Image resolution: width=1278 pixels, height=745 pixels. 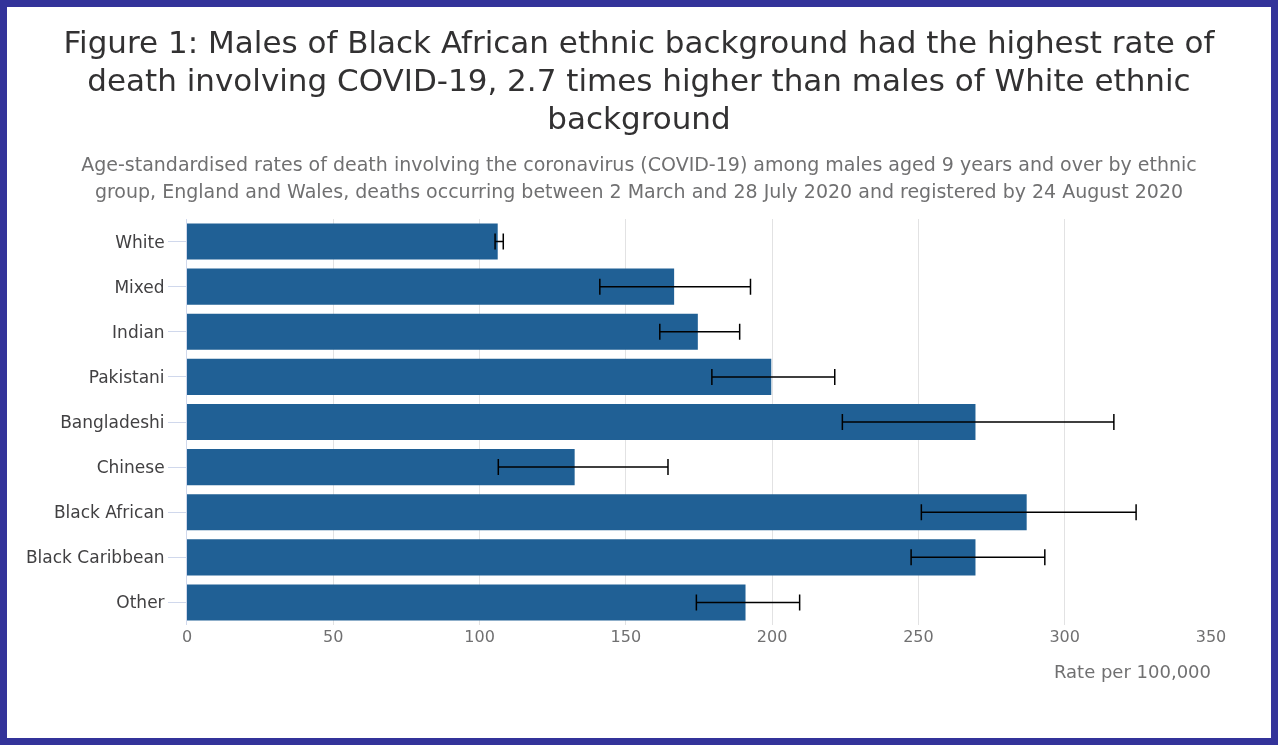 What do you see at coordinates (95, 557) in the screenshot?
I see `y-tick-label: Black Caribbean` at bounding box center [95, 557].